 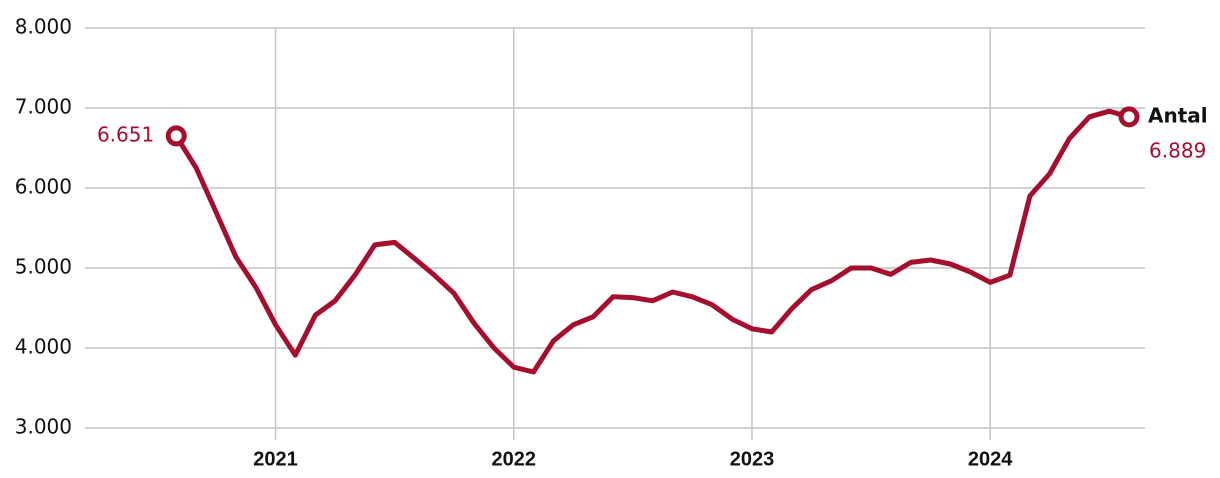 I want to click on legend-label: Antal, so click(x=1178, y=115).